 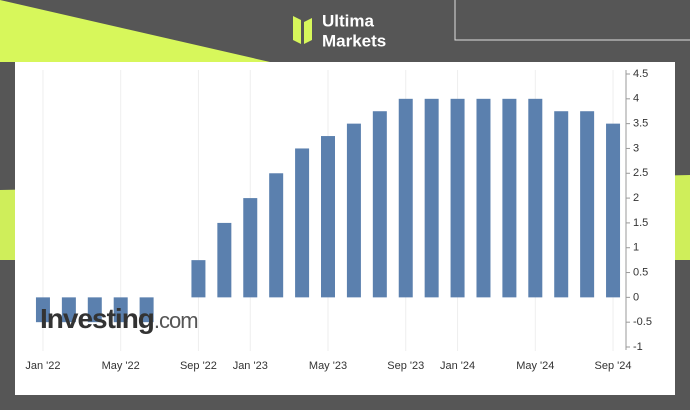 I want to click on x-tick-label: May '23, so click(x=328, y=366).